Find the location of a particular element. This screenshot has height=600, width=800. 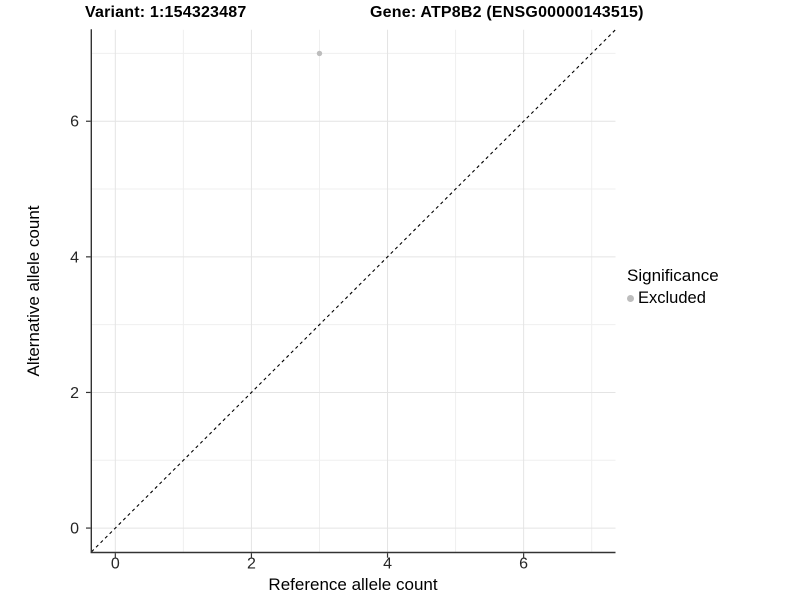

y-tick-label: 0 is located at coordinates (74, 529).